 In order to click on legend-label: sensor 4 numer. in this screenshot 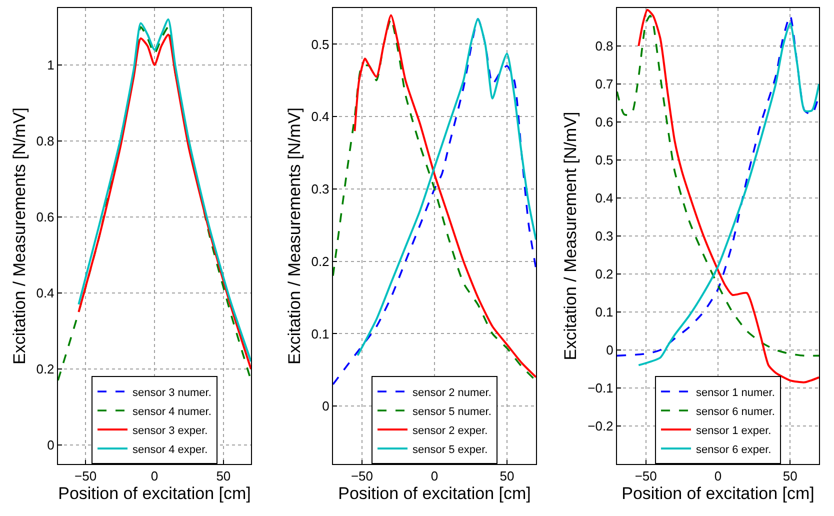, I will do `click(172, 412)`.